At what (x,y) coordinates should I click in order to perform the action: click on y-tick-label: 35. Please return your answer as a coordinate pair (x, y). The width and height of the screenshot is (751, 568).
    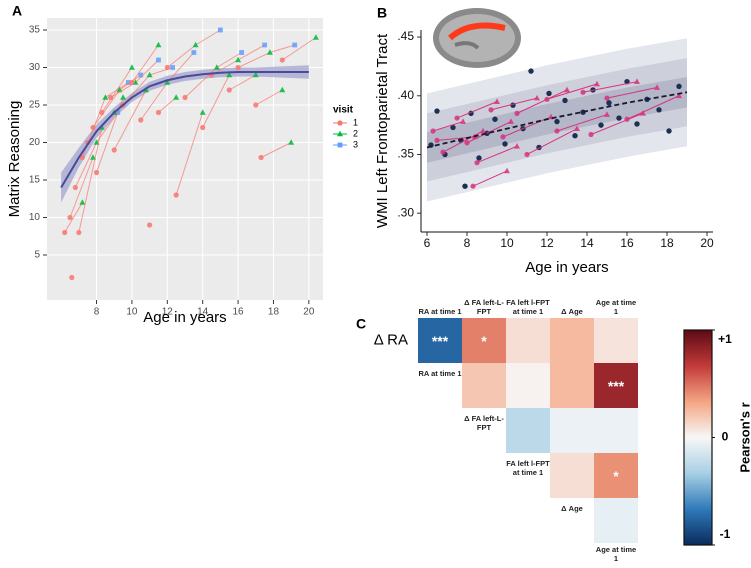
    Looking at the image, I should click on (35, 30).